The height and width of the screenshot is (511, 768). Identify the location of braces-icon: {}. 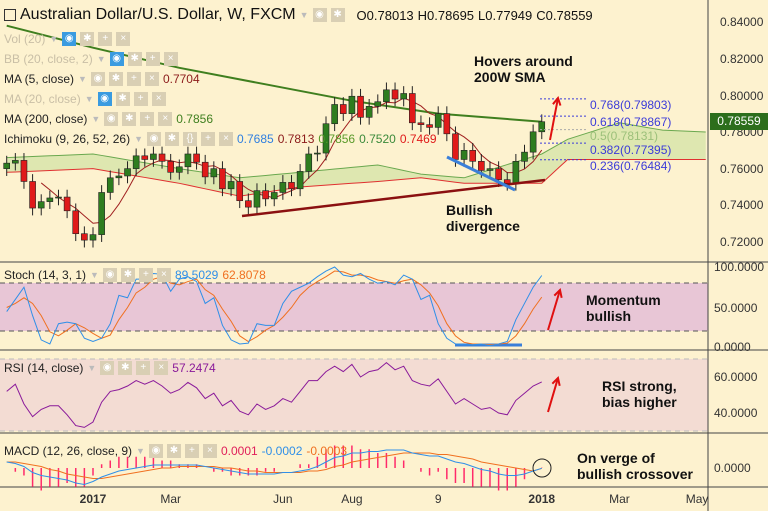
(190, 139).